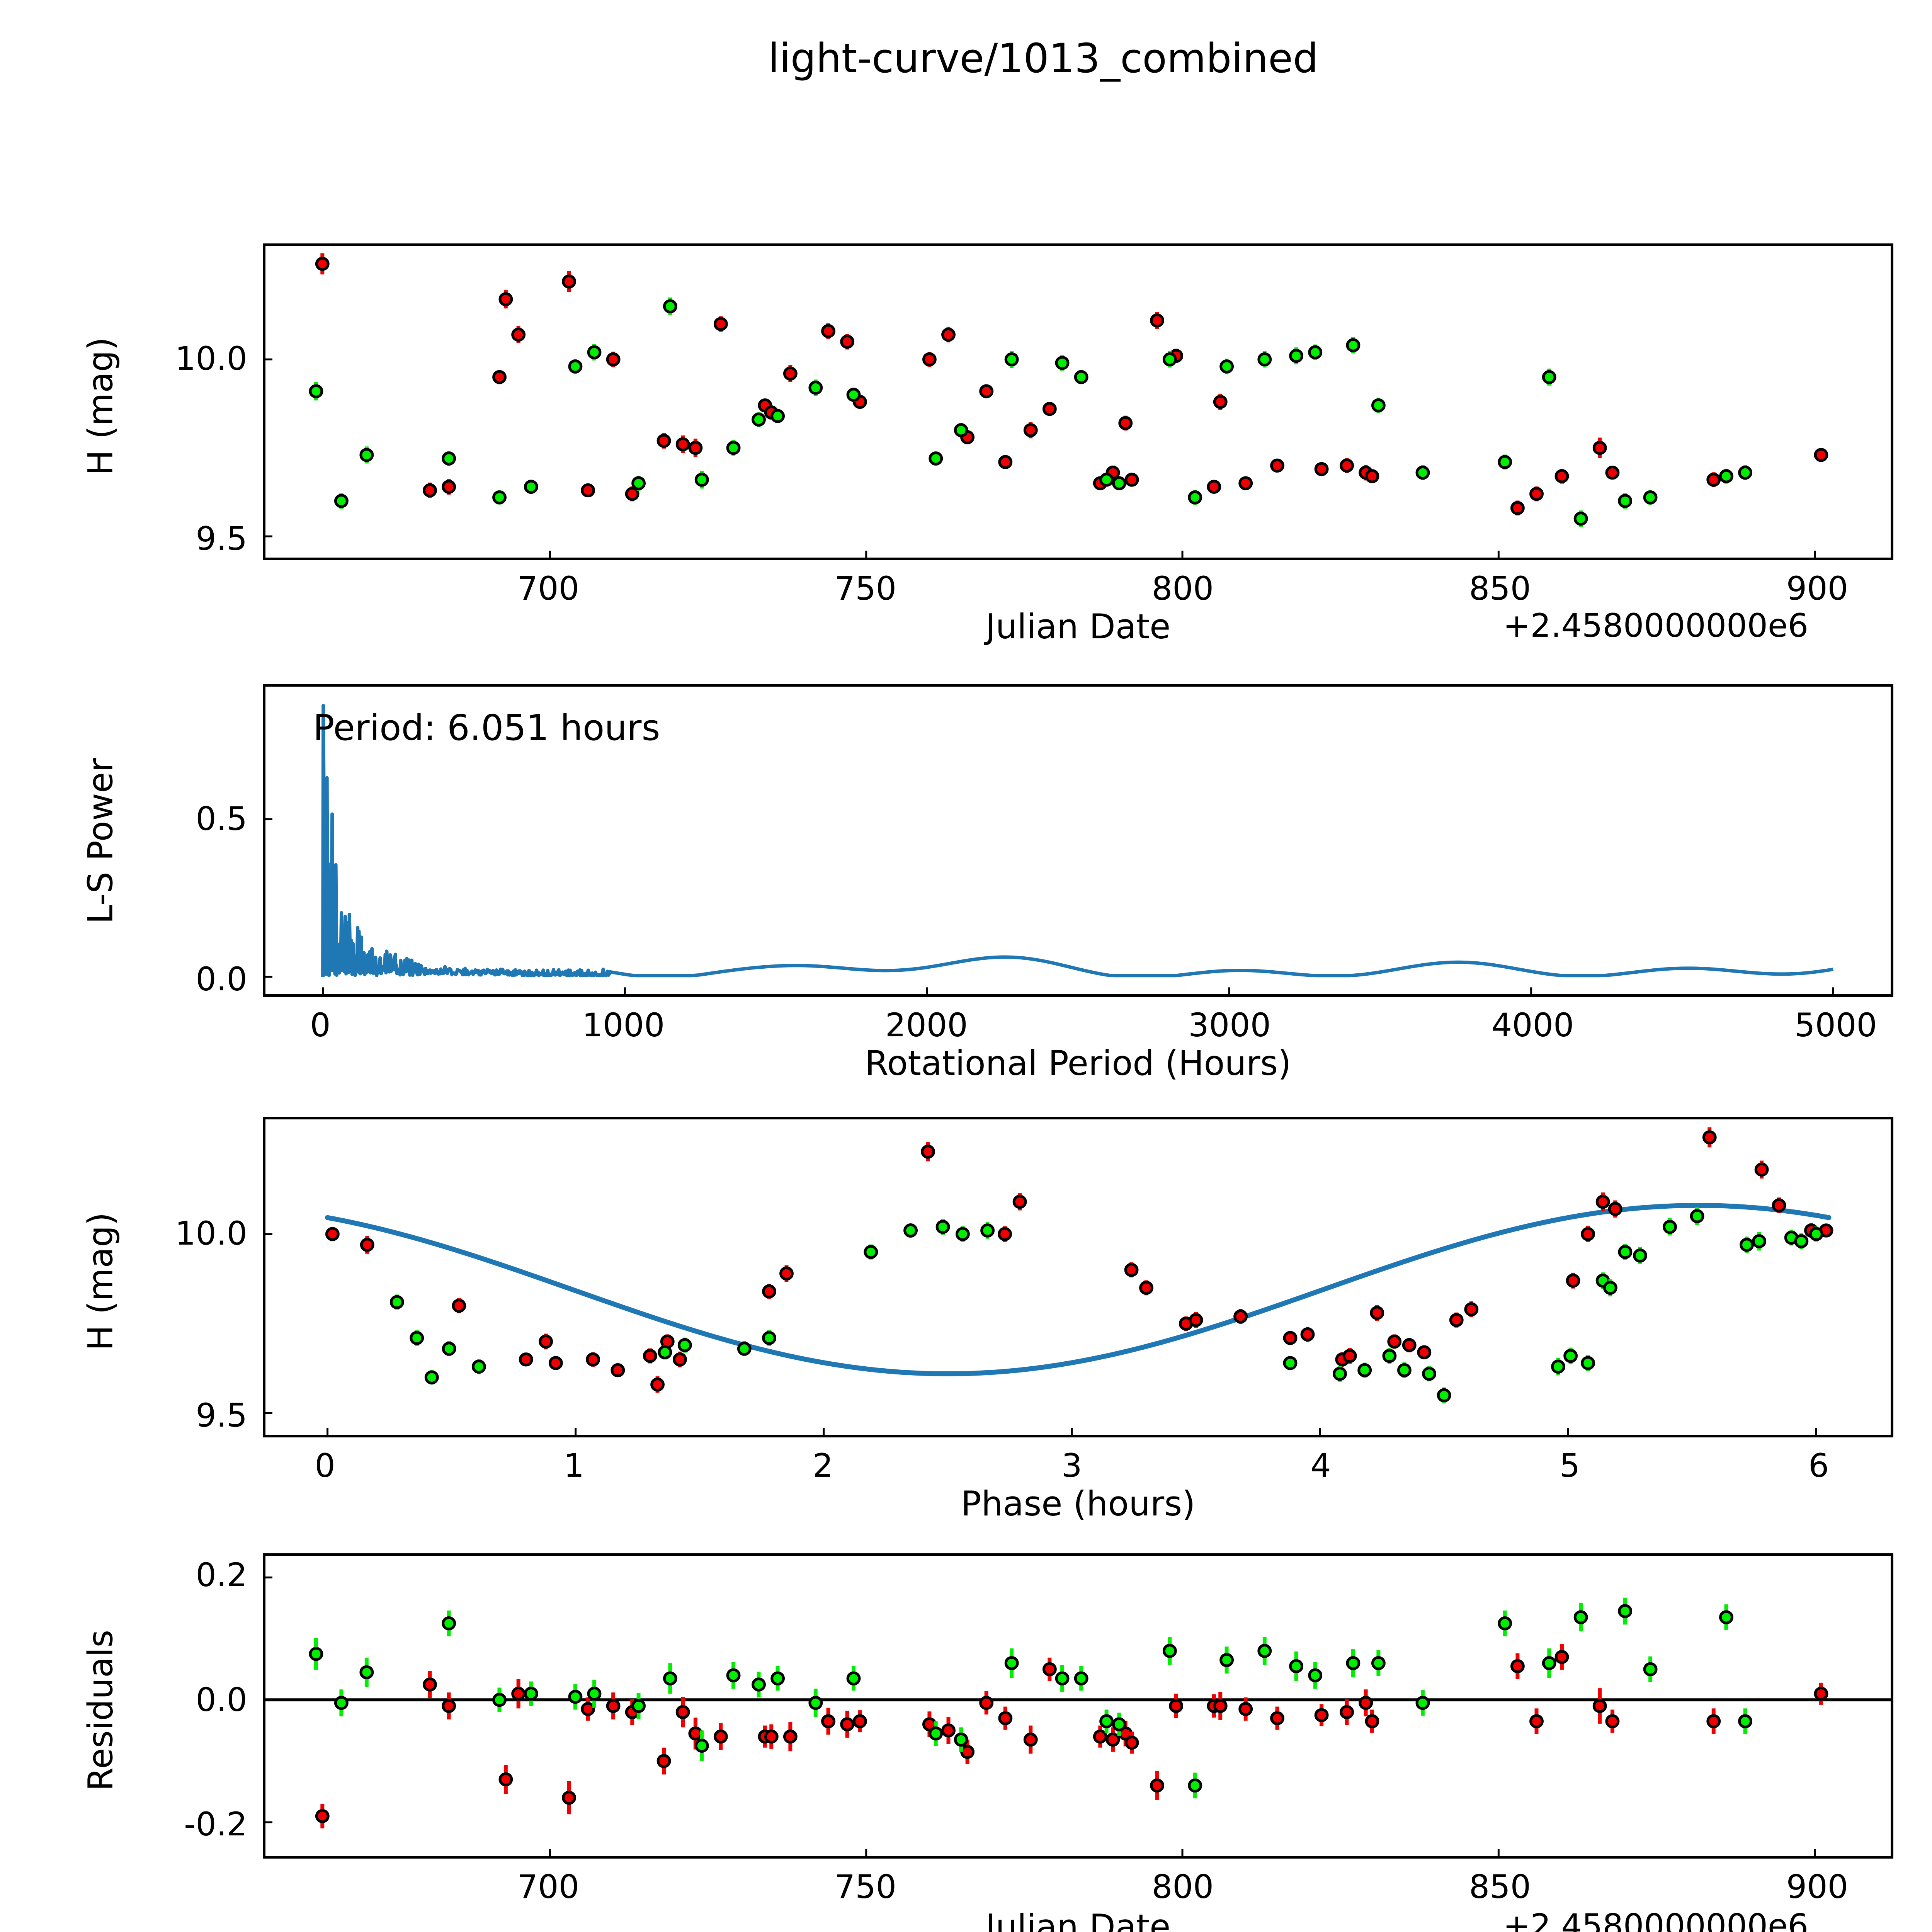 The height and width of the screenshot is (1932, 1932). Describe the element at coordinates (549, 1887) in the screenshot. I see `x-tick-label: 700` at that location.